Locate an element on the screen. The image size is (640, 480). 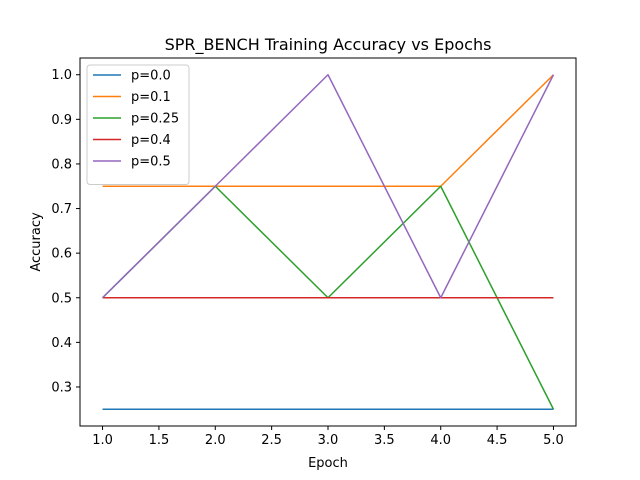
x-tick-label: 2.5 is located at coordinates (271, 440).